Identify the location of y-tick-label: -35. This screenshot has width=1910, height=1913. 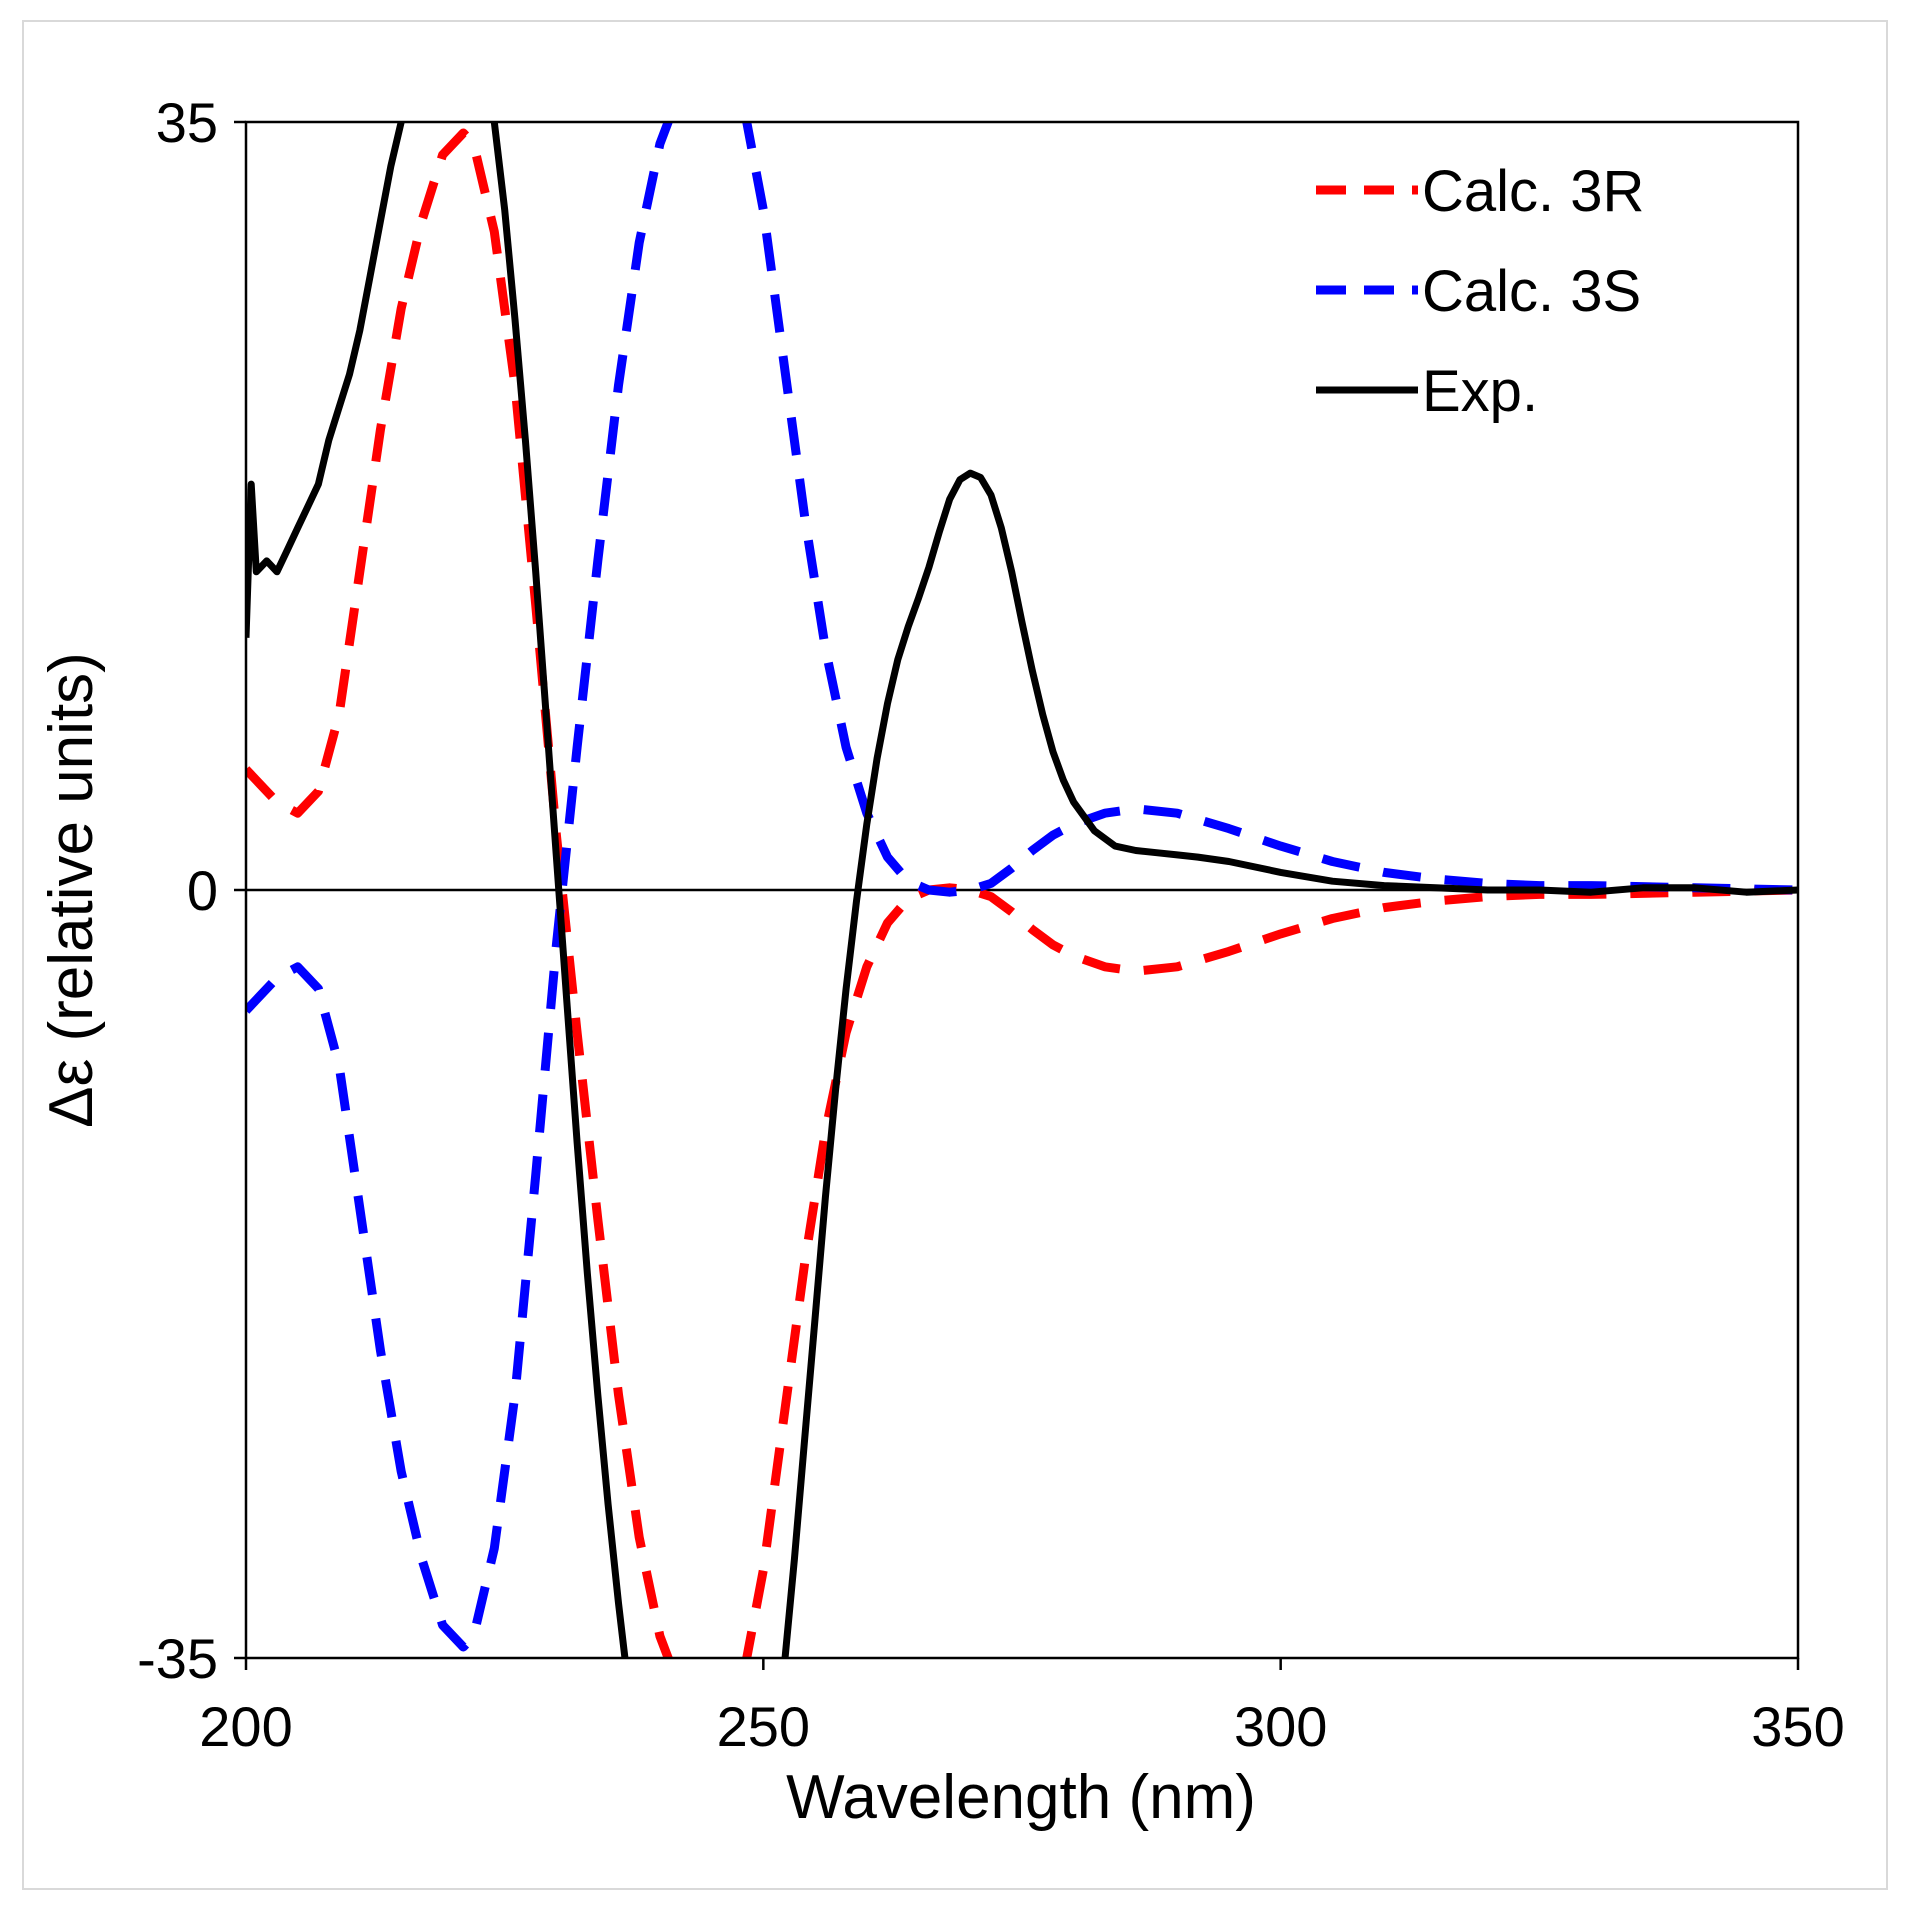
(177, 1658).